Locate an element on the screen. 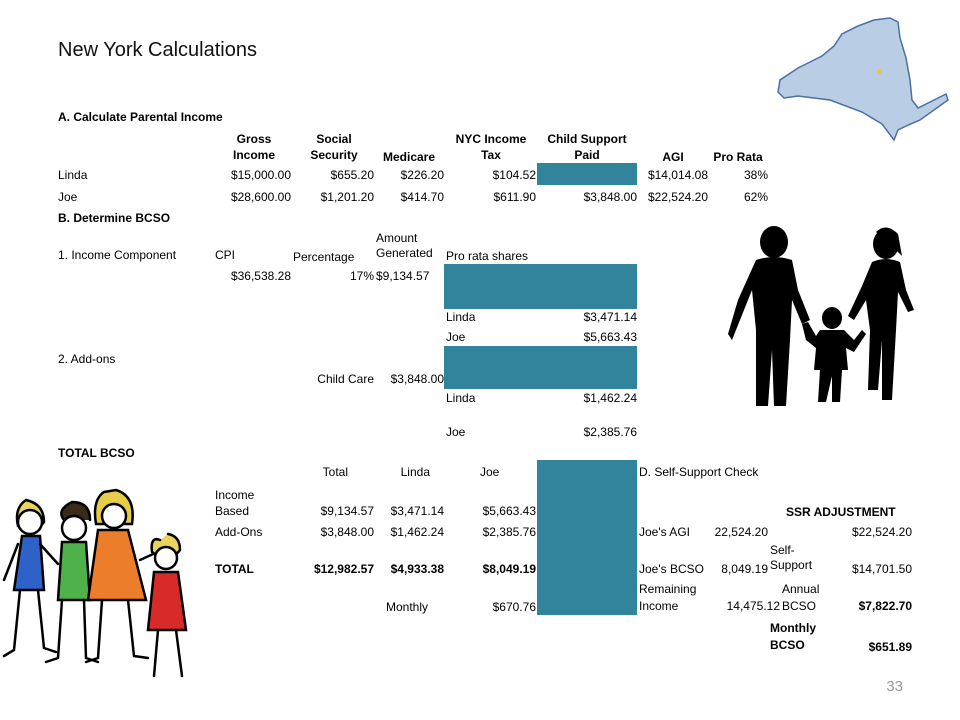 The image size is (960, 720). col-header-total: Total is located at coordinates (335, 472).